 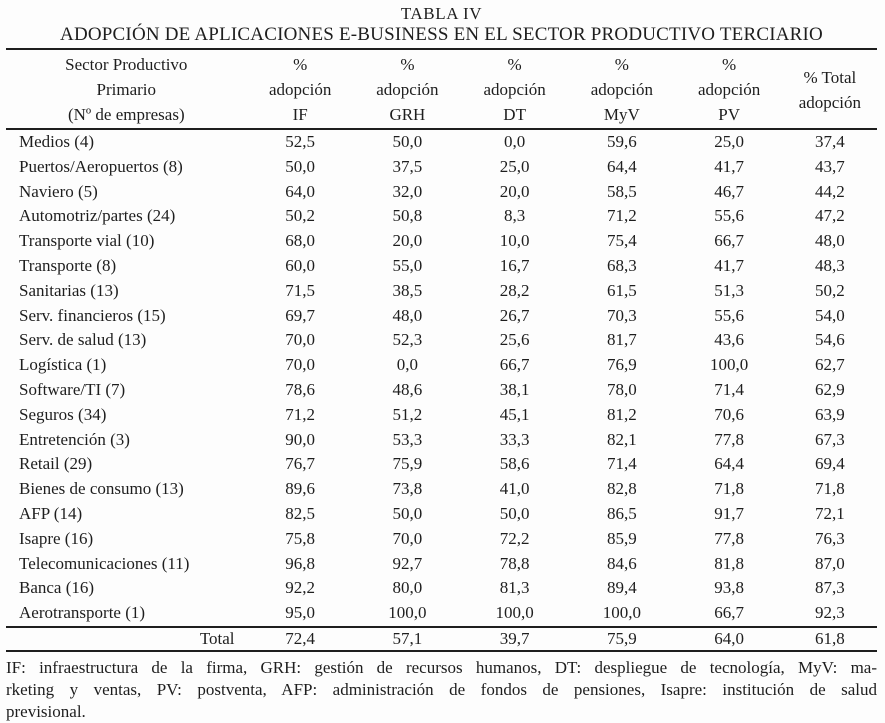 What do you see at coordinates (68, 265) in the screenshot?
I see `sector-cell: Transporte (8)` at bounding box center [68, 265].